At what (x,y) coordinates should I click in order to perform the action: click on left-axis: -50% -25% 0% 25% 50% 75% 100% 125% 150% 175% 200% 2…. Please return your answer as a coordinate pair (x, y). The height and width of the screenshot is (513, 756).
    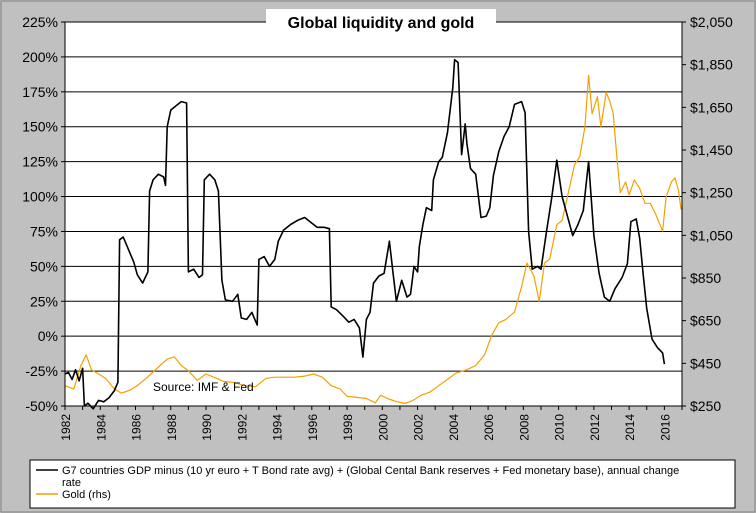
    Looking at the image, I should click on (43, 214).